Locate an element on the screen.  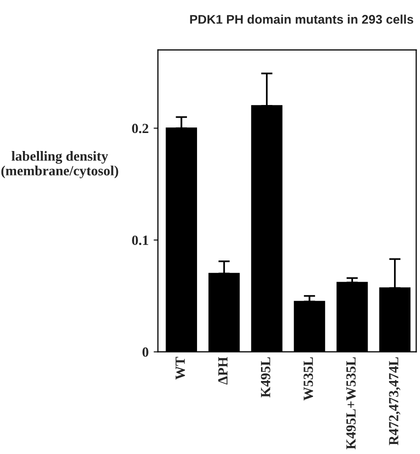
x-tick-label: K495L+W535L is located at coordinates (351, 403).